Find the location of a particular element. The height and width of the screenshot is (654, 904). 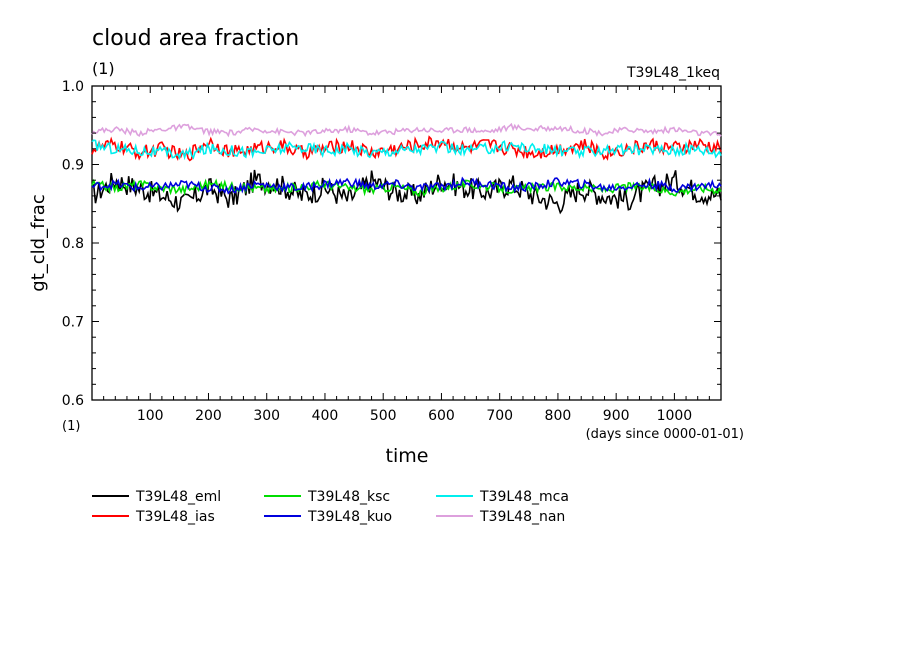

x-axis-label: time is located at coordinates (407, 456).